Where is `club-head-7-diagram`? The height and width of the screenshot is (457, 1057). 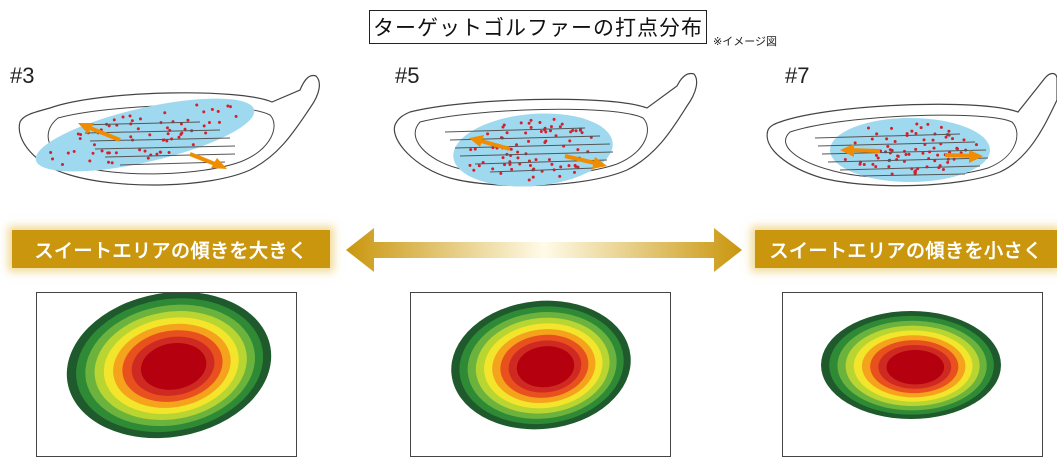 club-head-7-diagram is located at coordinates (911, 129).